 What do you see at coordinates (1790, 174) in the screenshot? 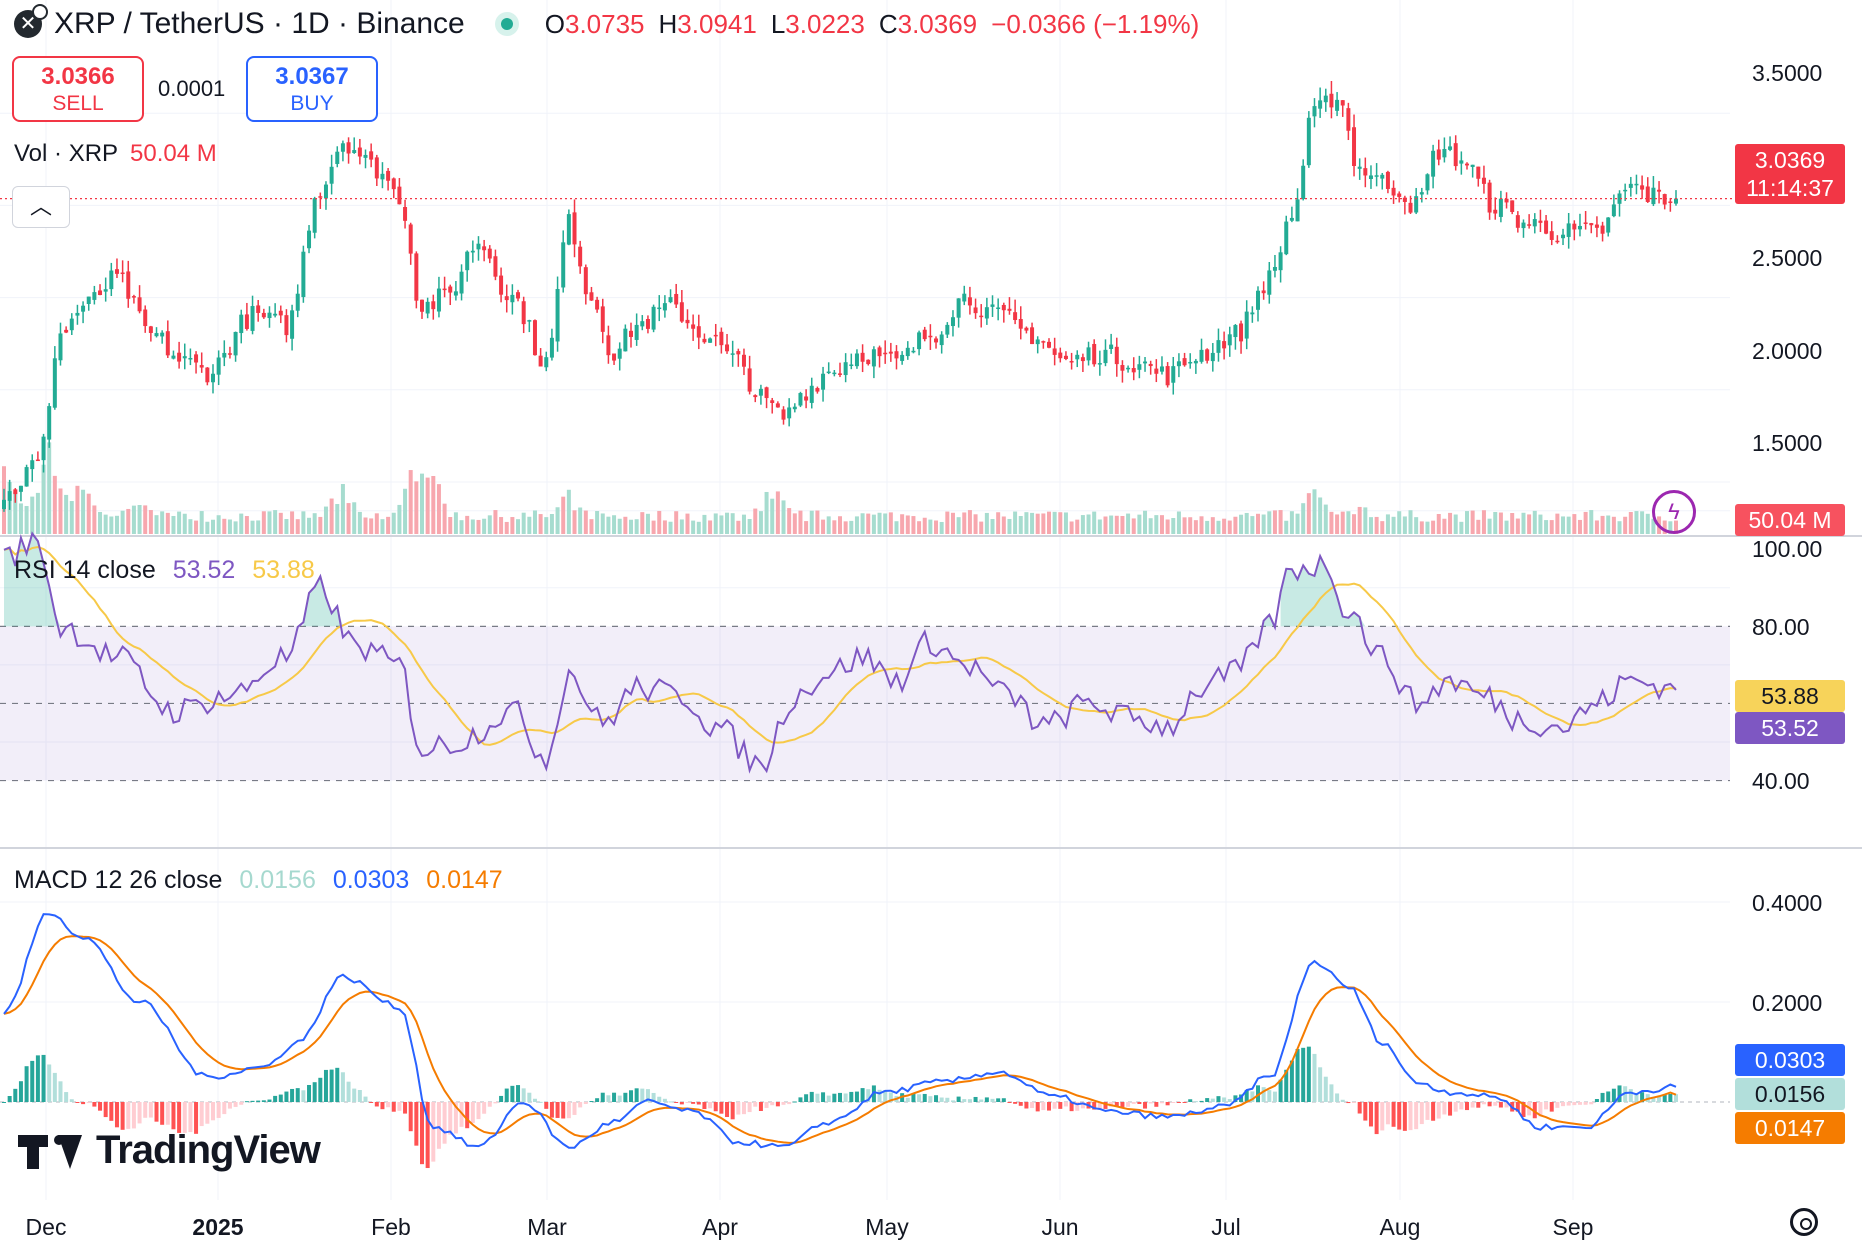
I see `last-price-tag: 3.0369 11:14:37` at bounding box center [1790, 174].